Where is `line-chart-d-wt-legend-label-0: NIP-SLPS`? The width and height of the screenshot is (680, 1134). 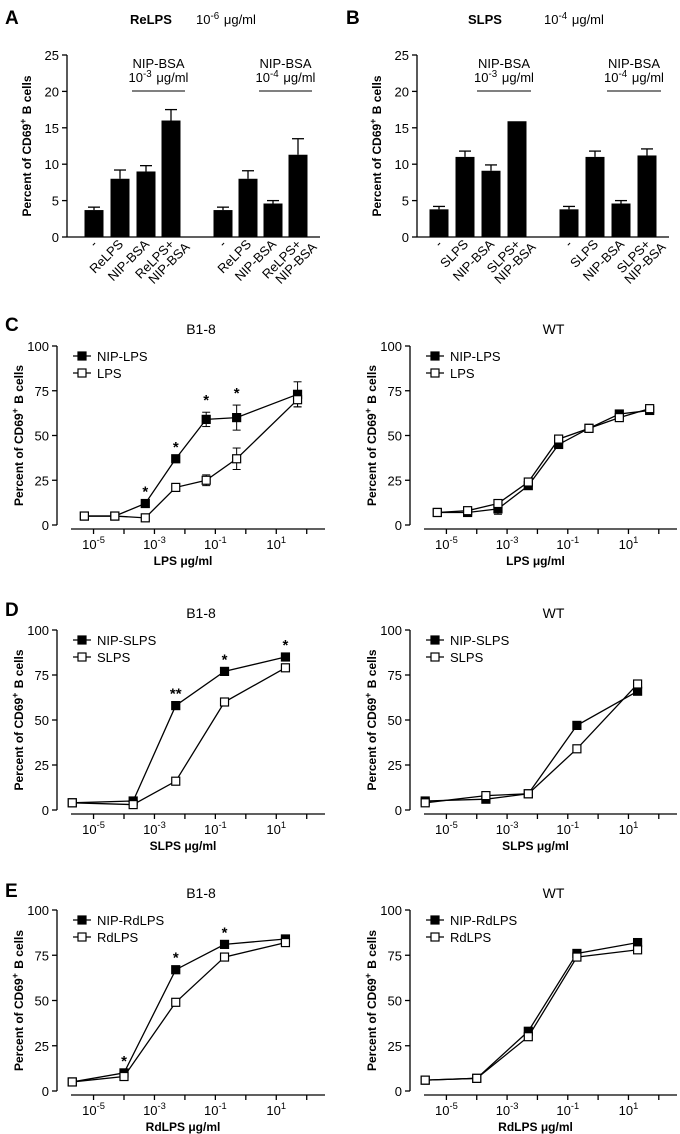 line-chart-d-wt-legend-label-0: NIP-SLPS is located at coordinates (480, 640).